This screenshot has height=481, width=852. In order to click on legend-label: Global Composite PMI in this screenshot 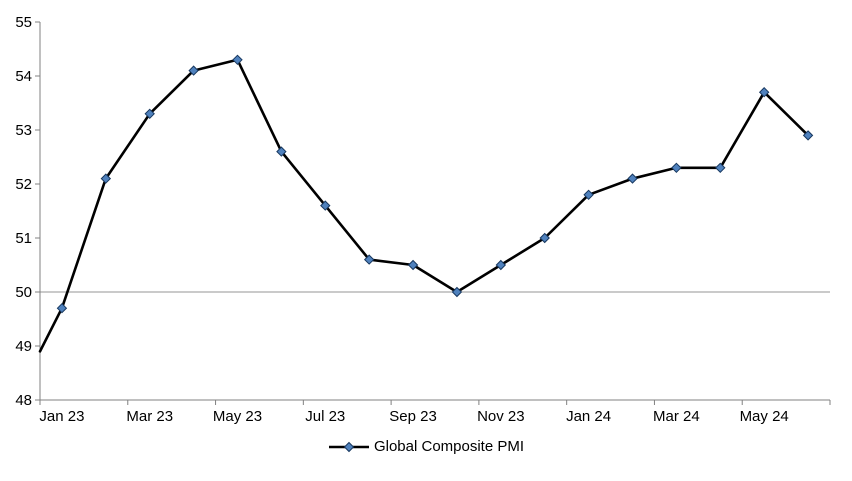, I will do `click(449, 446)`.